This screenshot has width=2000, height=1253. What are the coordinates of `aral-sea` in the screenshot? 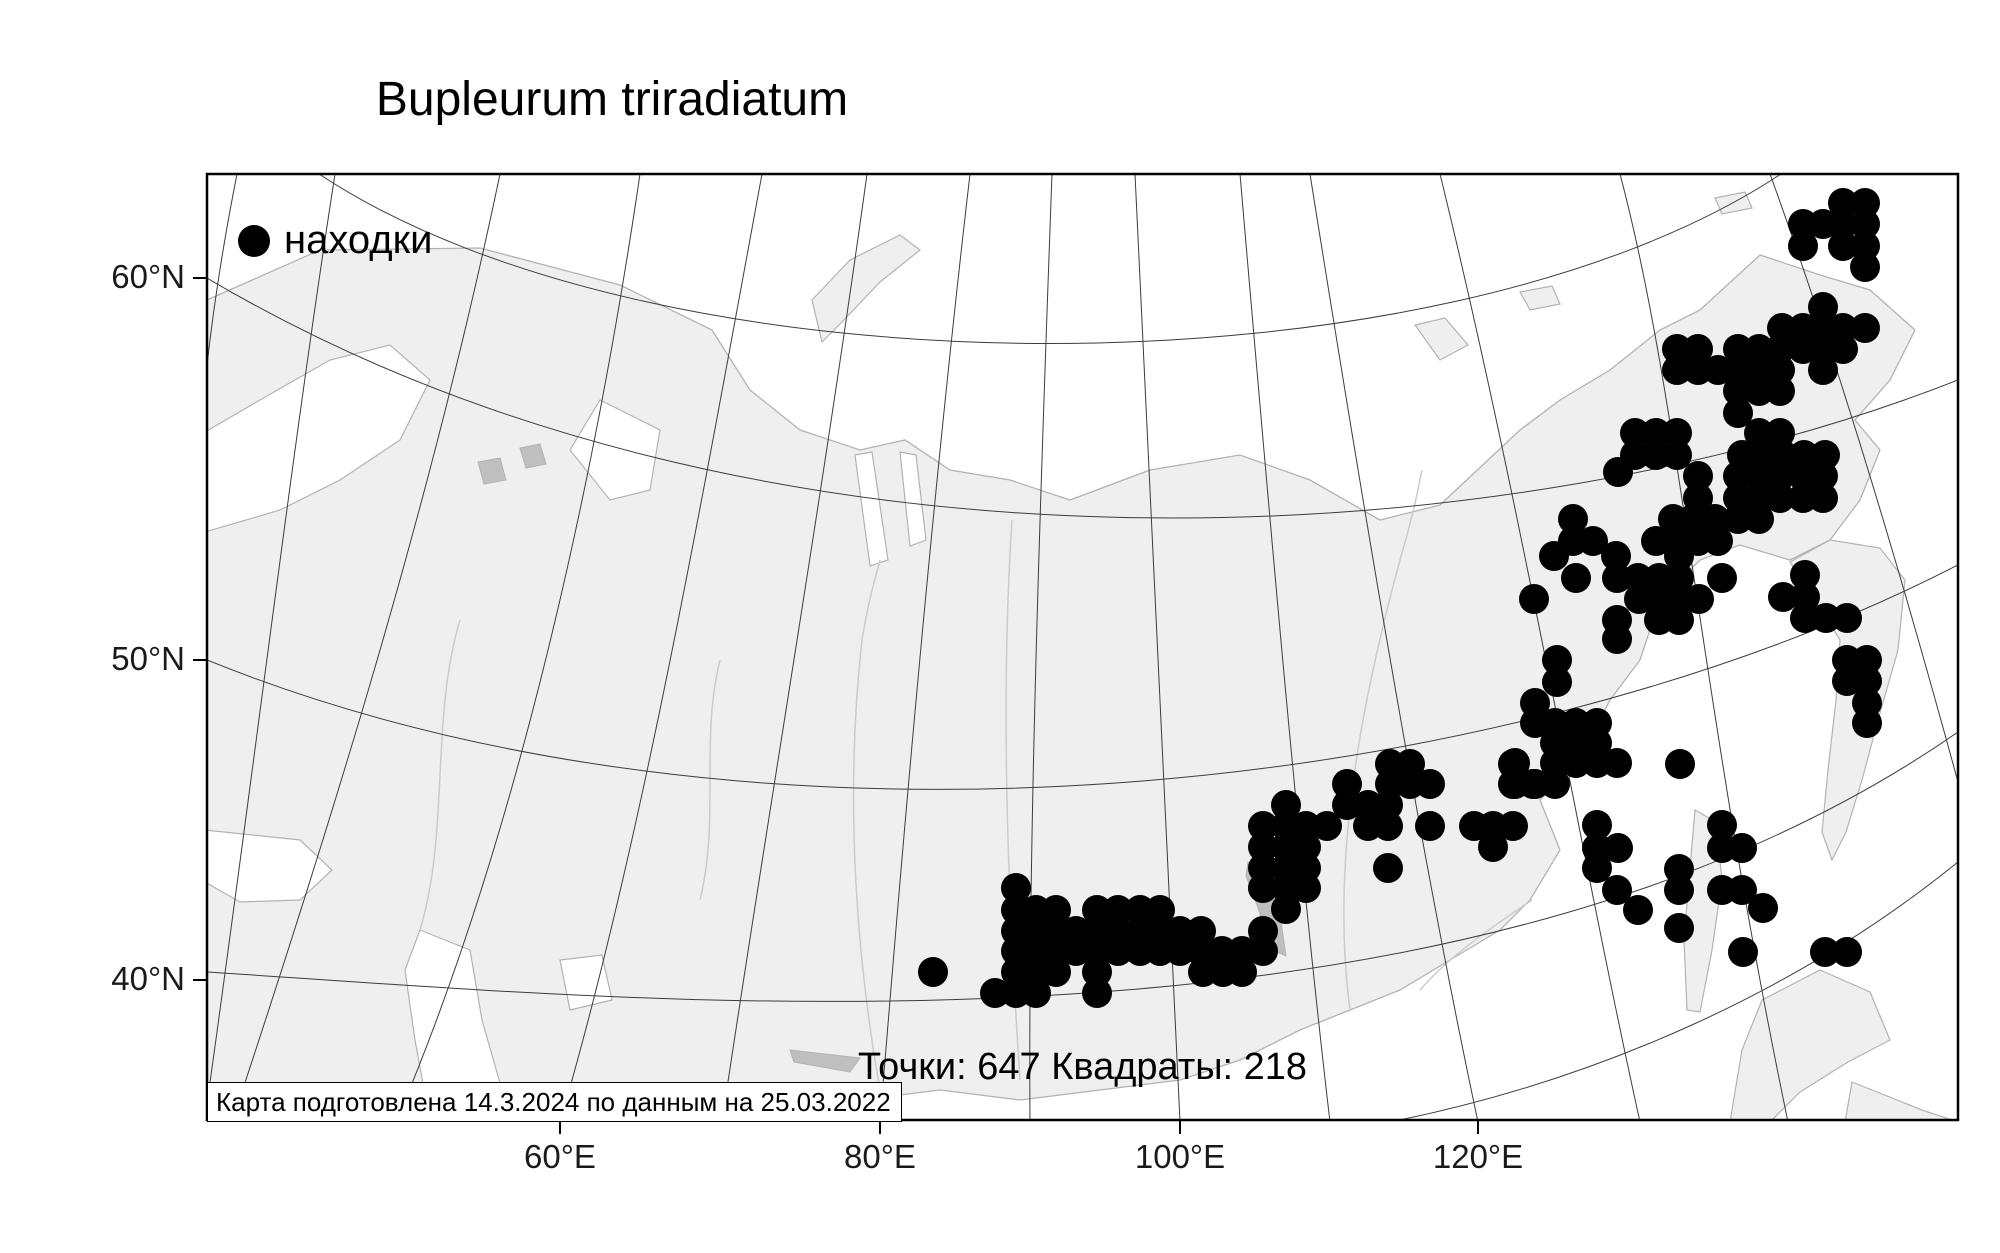 It's located at (586, 982).